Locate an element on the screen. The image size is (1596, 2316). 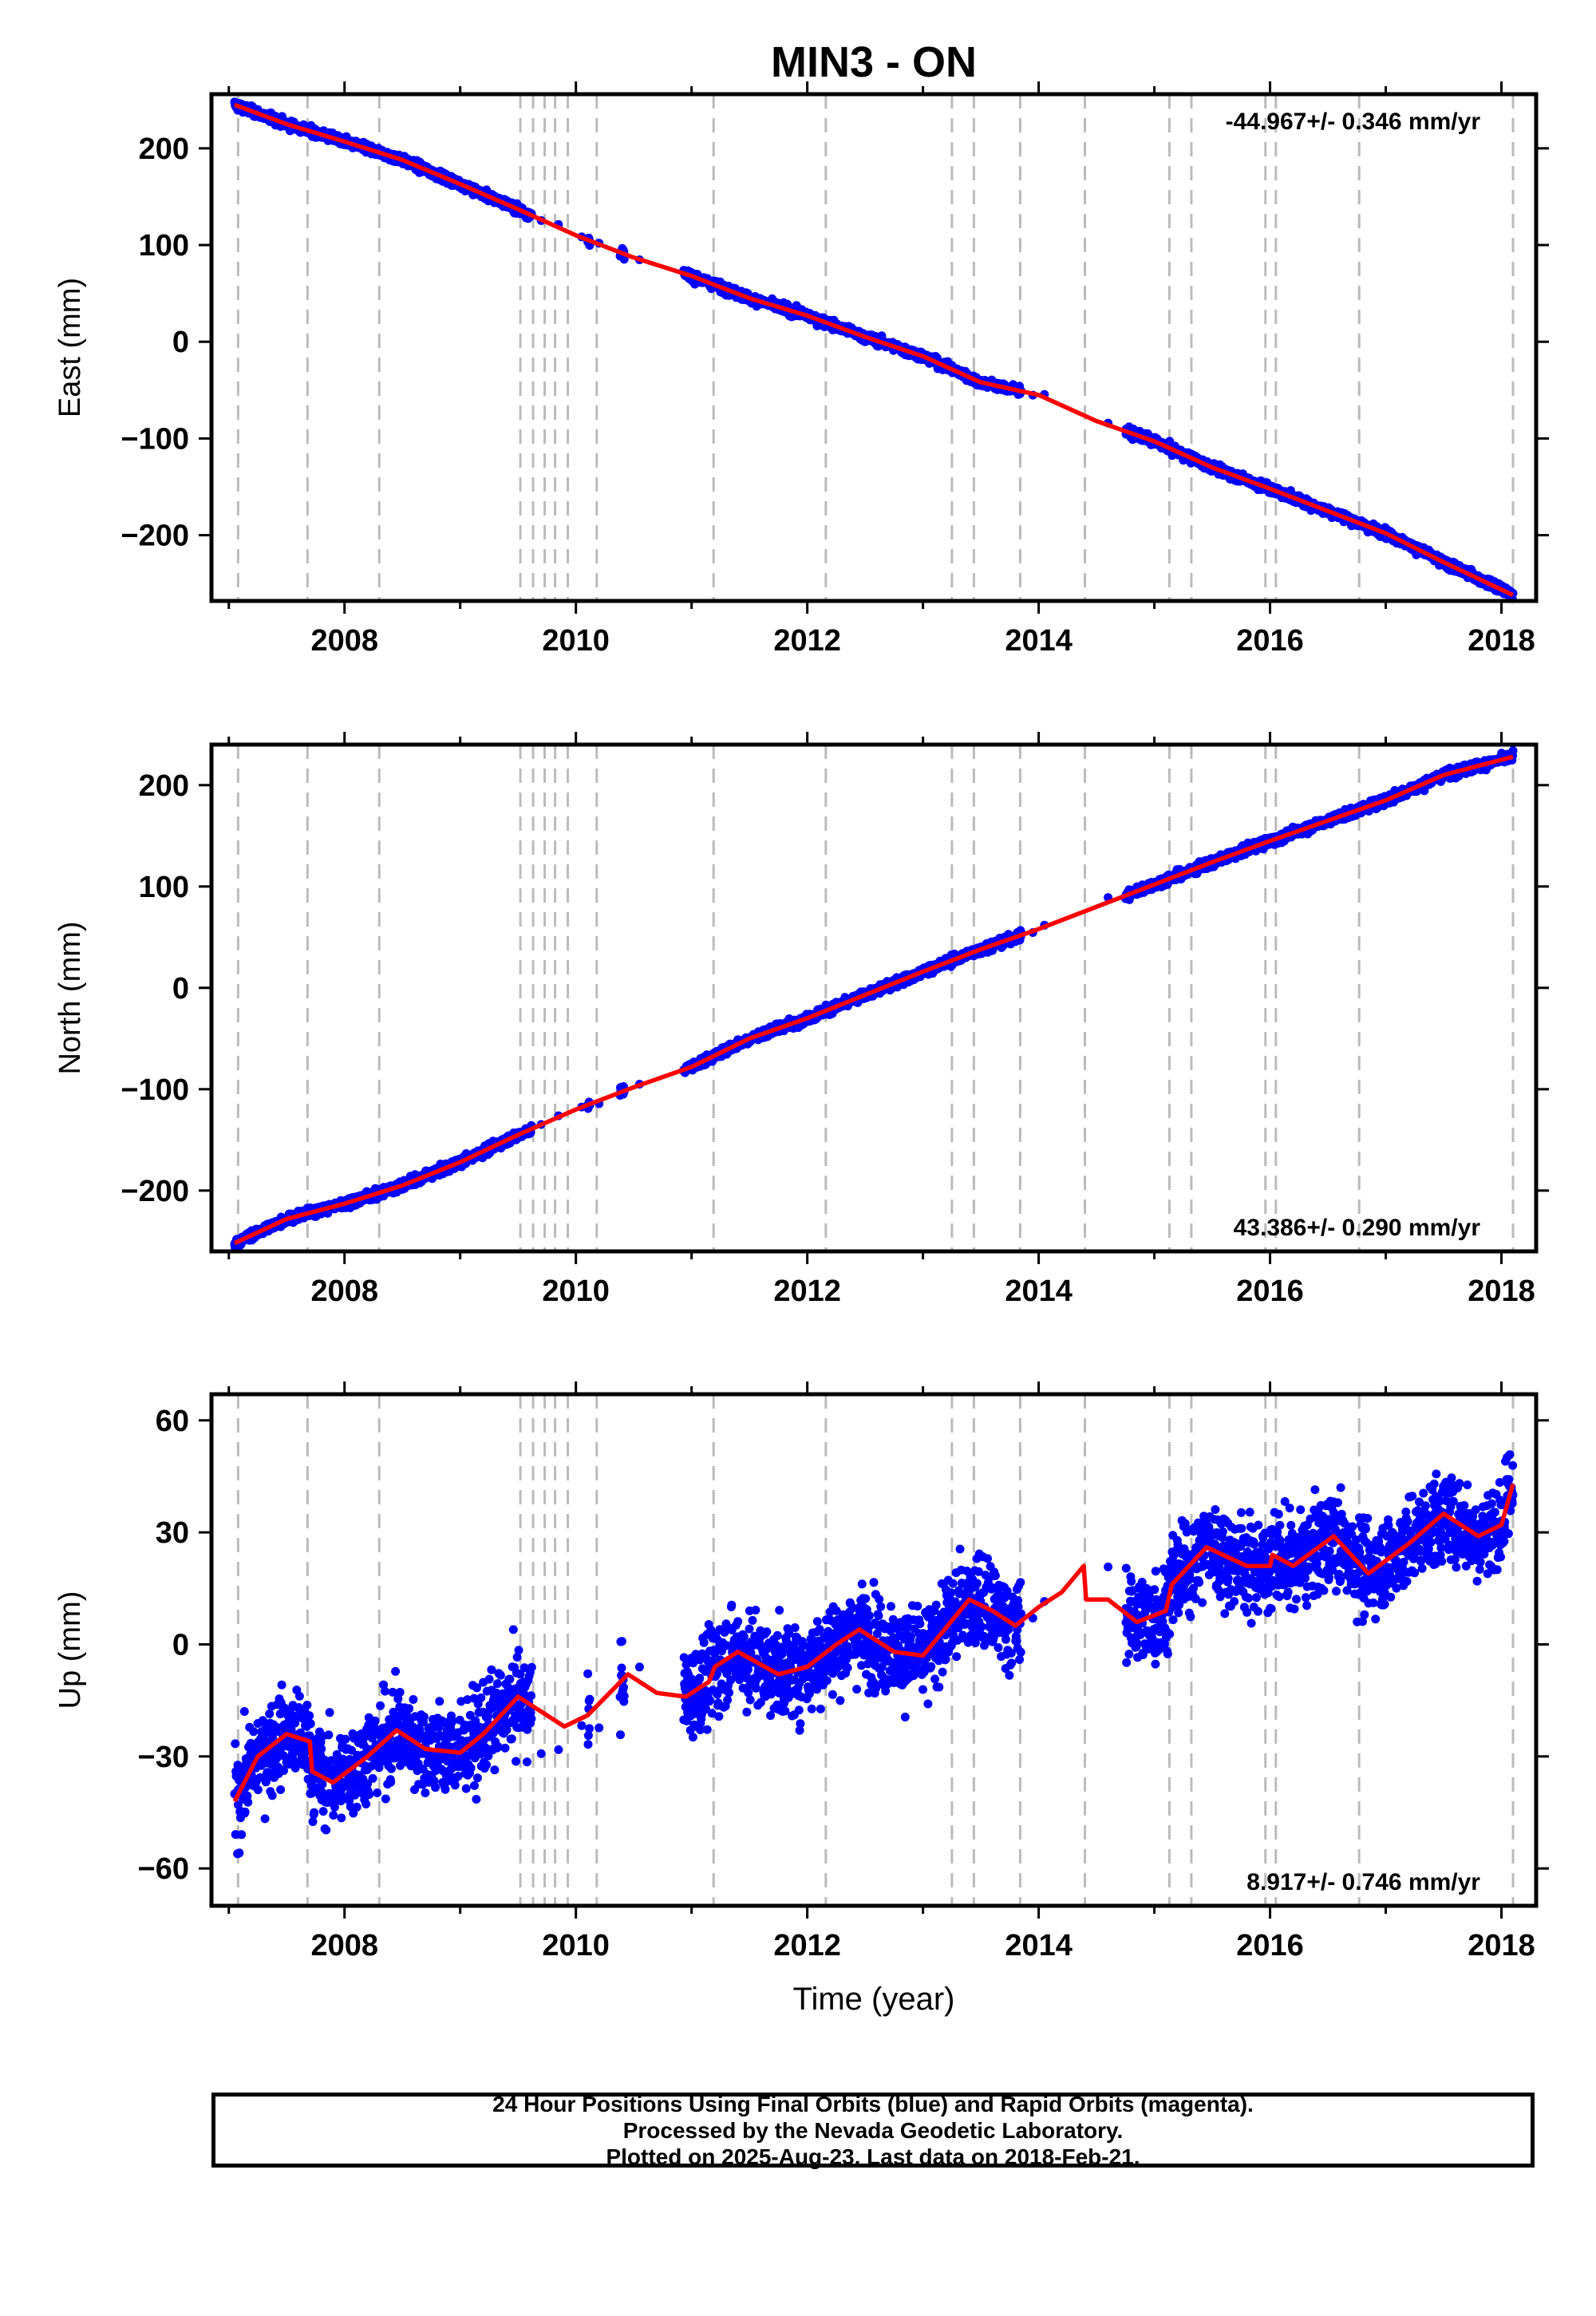
x-tick-label: 2018 is located at coordinates (1501, 641).